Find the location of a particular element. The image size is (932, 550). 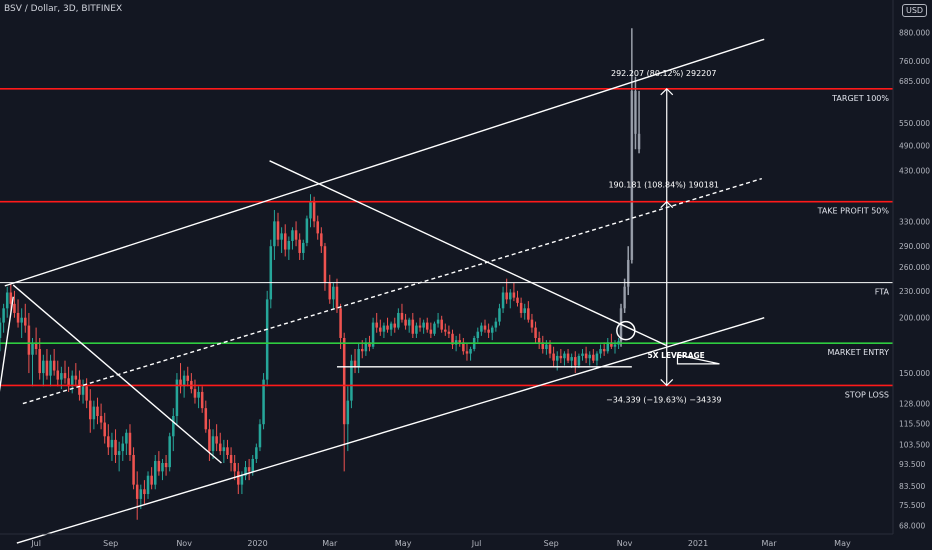

circle-marker is located at coordinates (626, 330).